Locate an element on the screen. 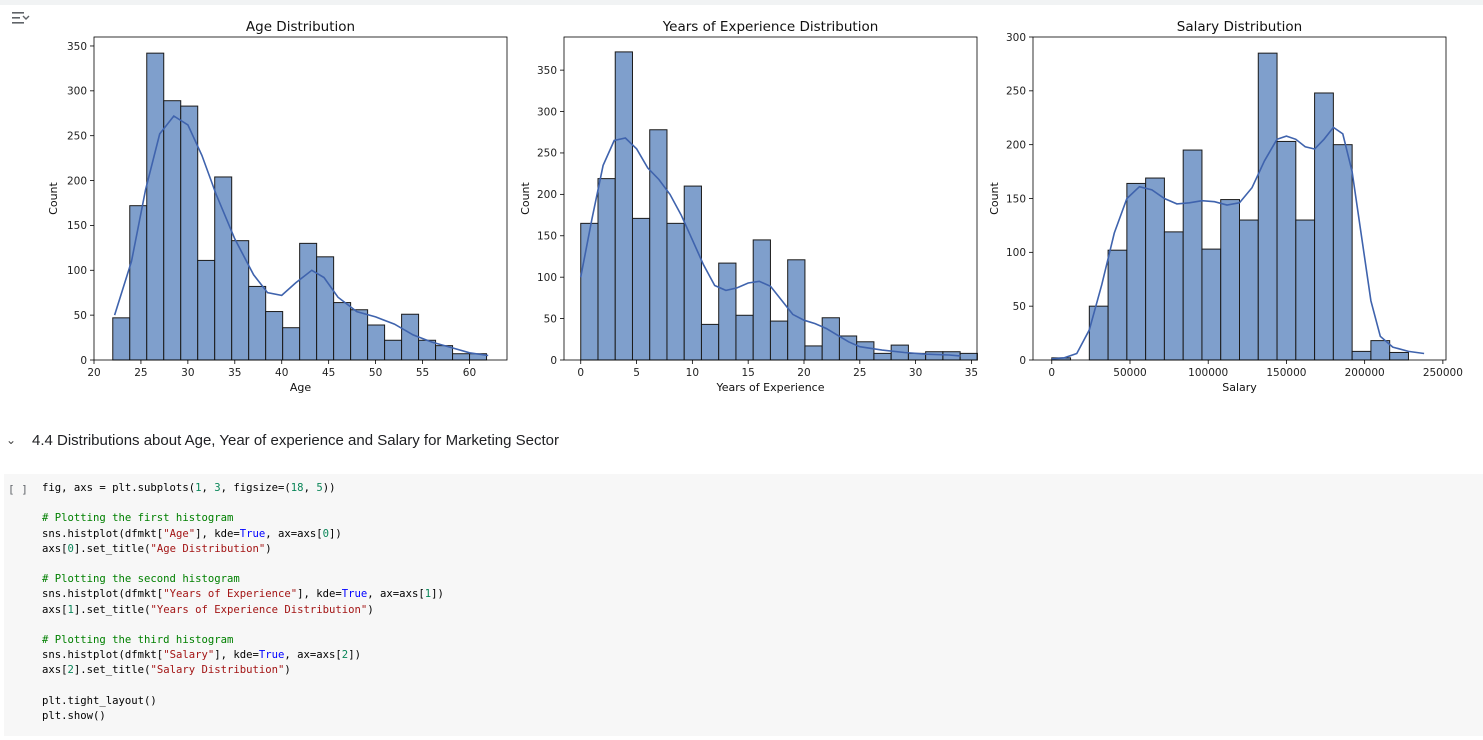  code-token: ]) is located at coordinates (354, 655).